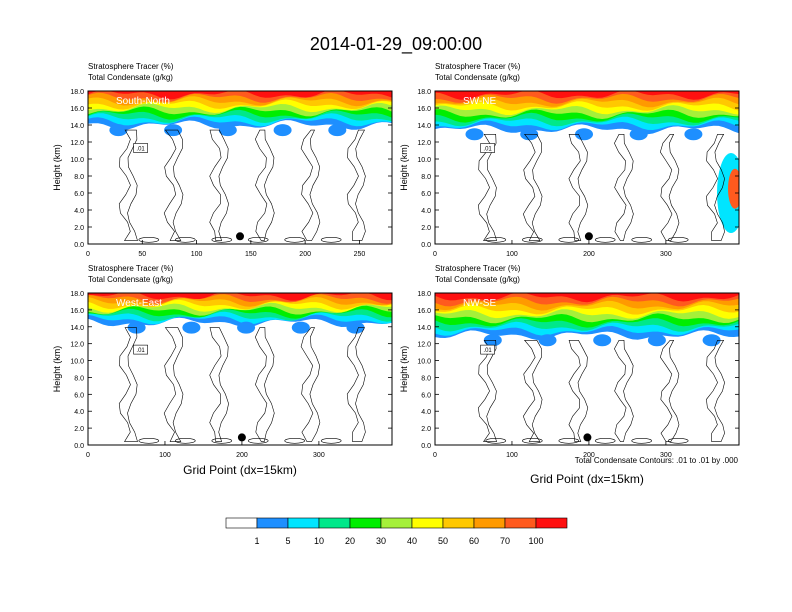  Describe the element at coordinates (142, 254) in the screenshot. I see `x-tick-label: 50` at that location.